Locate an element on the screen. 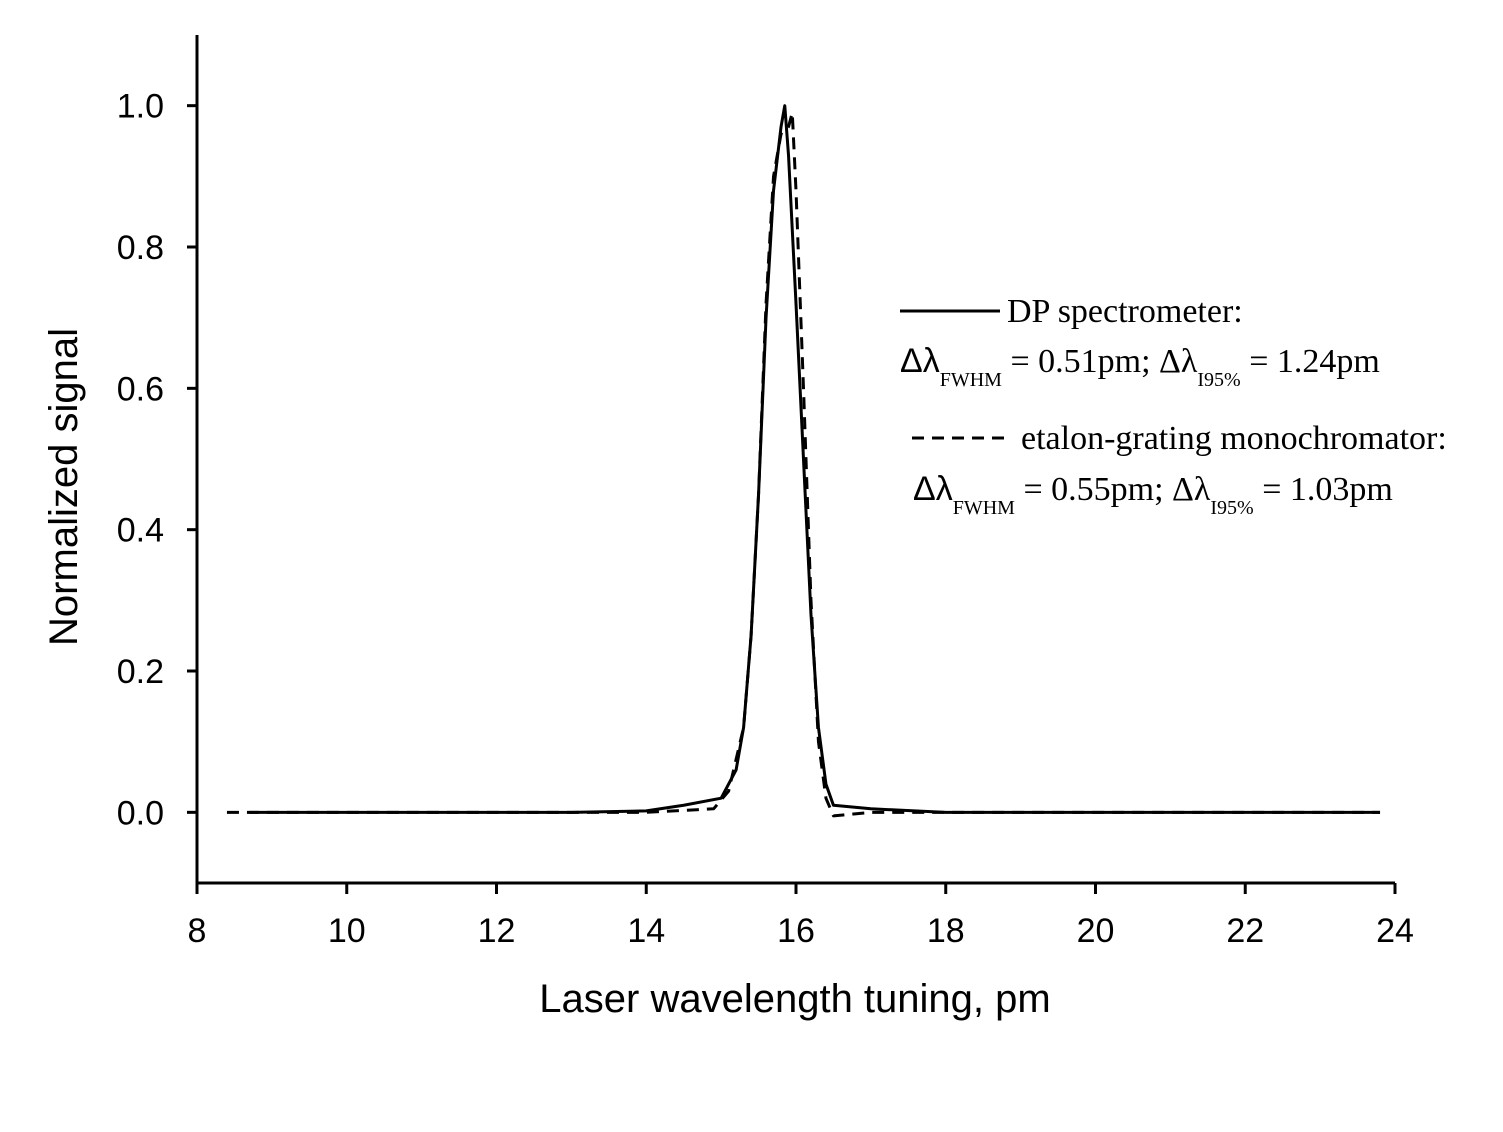 This screenshot has width=1503, height=1132. annotation-text: = 1.03pm is located at coordinates (1323, 489).